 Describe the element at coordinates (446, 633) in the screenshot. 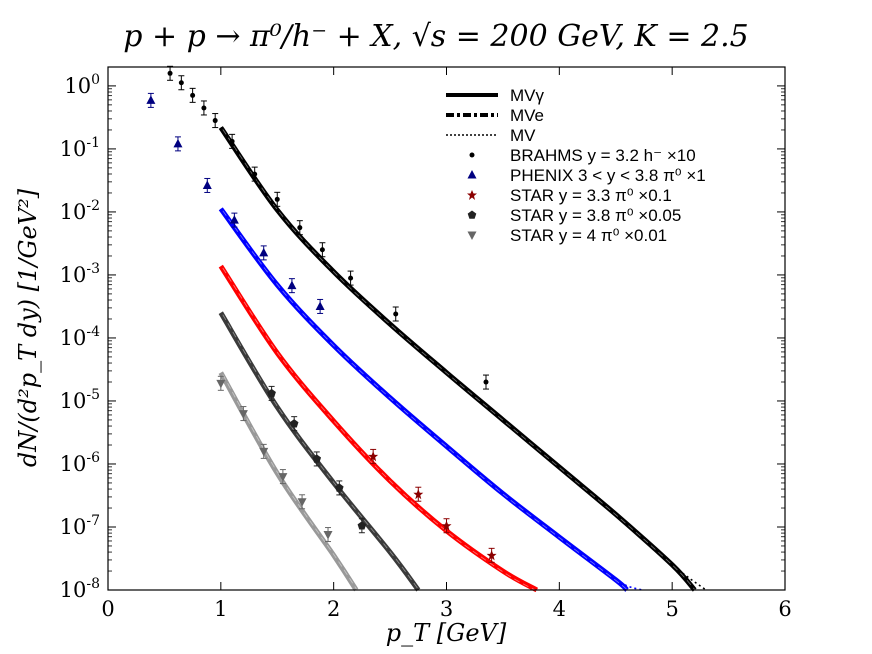

I see `x-axis-label: p_T [GeV]` at that location.